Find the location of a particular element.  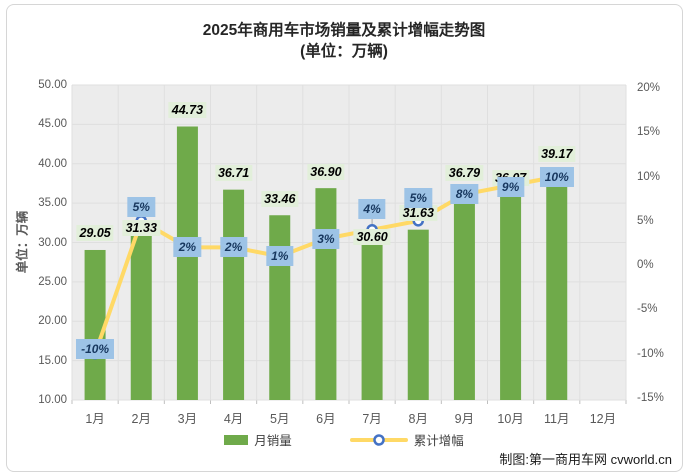

bar-series-swatch-icon is located at coordinates (236, 439).